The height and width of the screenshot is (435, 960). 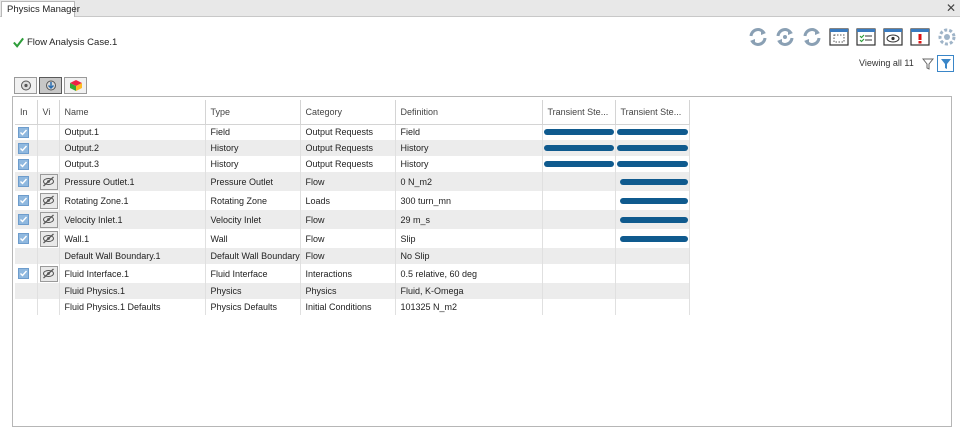 What do you see at coordinates (852, 37) in the screenshot?
I see `toolbar` at bounding box center [852, 37].